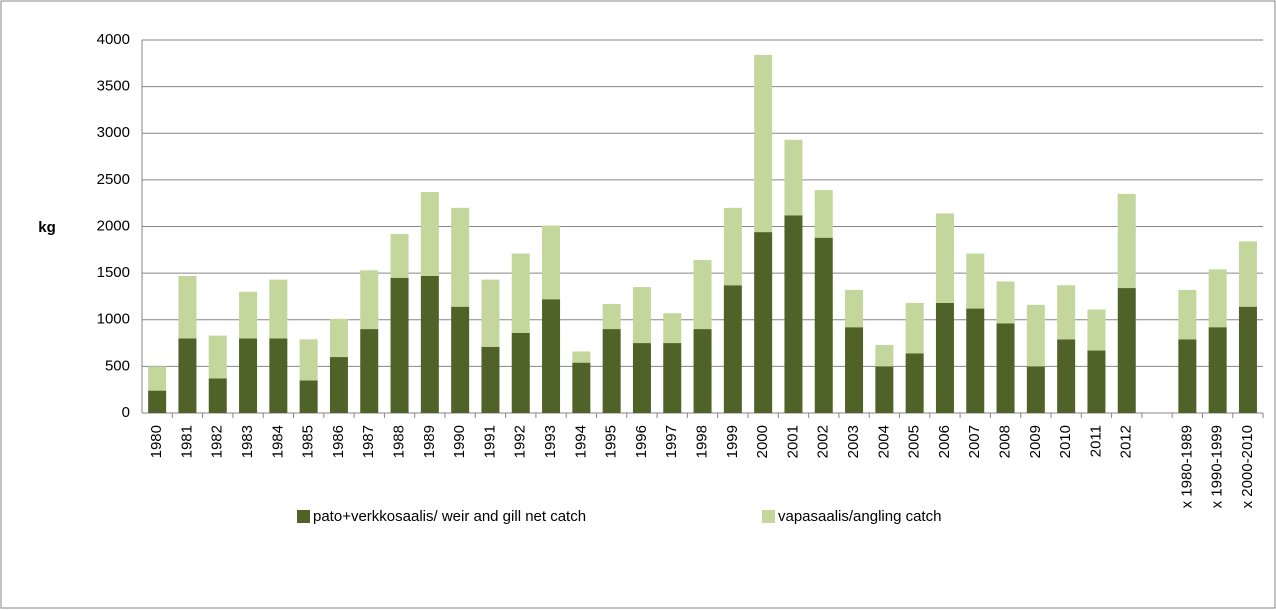 Image resolution: width=1276 pixels, height=610 pixels. What do you see at coordinates (914, 441) in the screenshot?
I see `x-tick-label: 2005` at bounding box center [914, 441].